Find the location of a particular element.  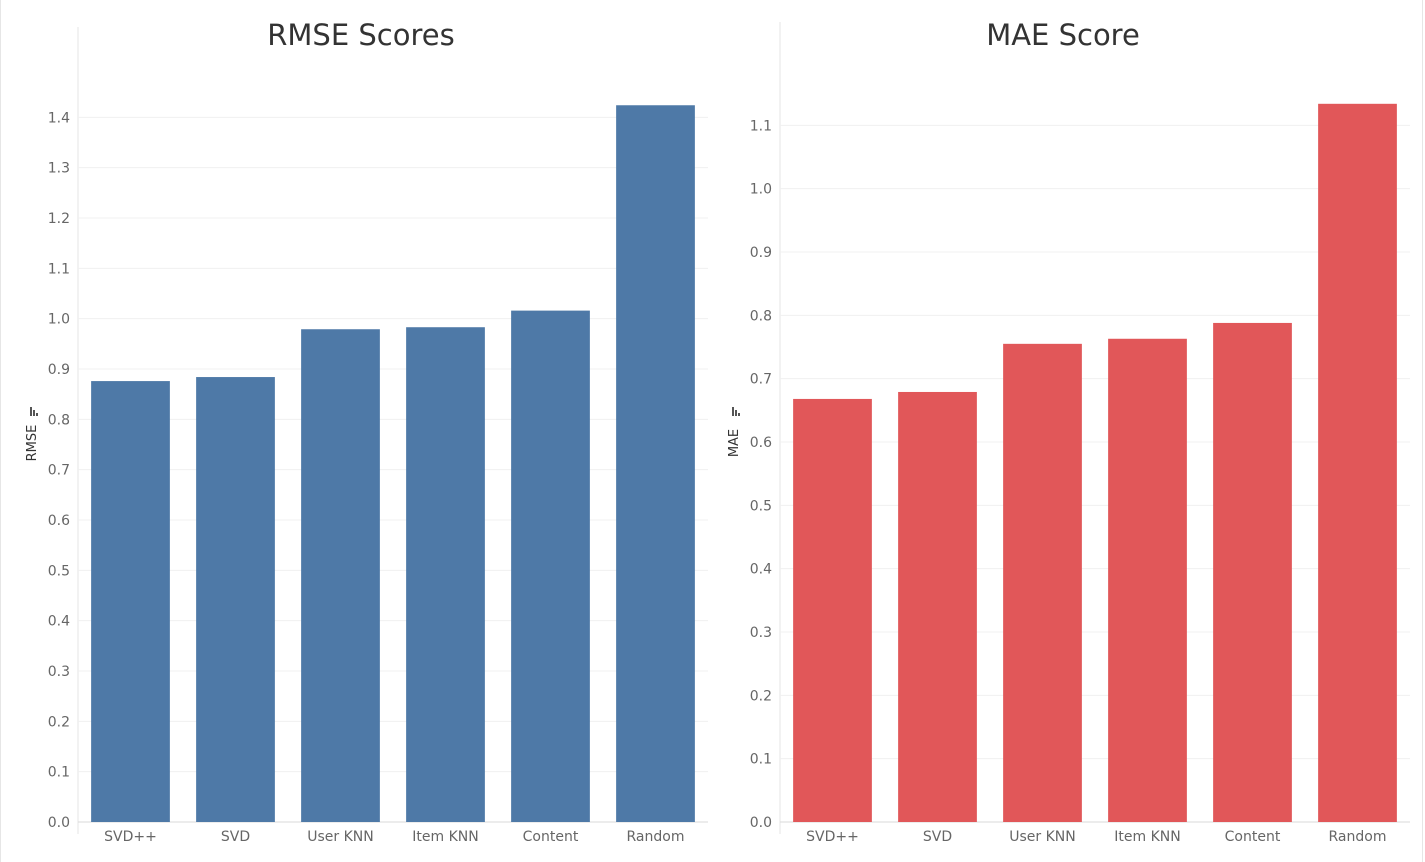

mae-x-category-label: SVD++ is located at coordinates (832, 837).